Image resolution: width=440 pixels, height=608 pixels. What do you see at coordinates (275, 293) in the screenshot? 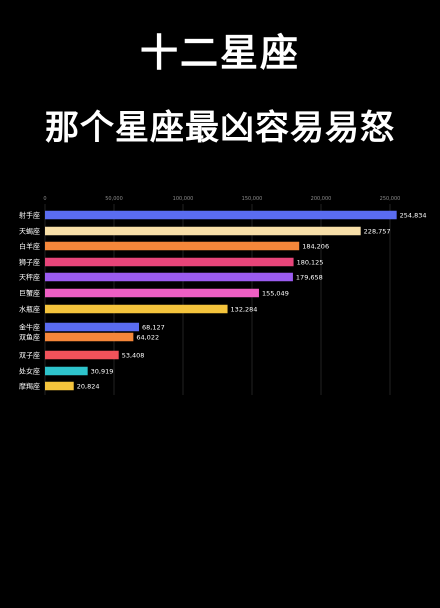
I see `value-label: 155,049` at bounding box center [275, 293].